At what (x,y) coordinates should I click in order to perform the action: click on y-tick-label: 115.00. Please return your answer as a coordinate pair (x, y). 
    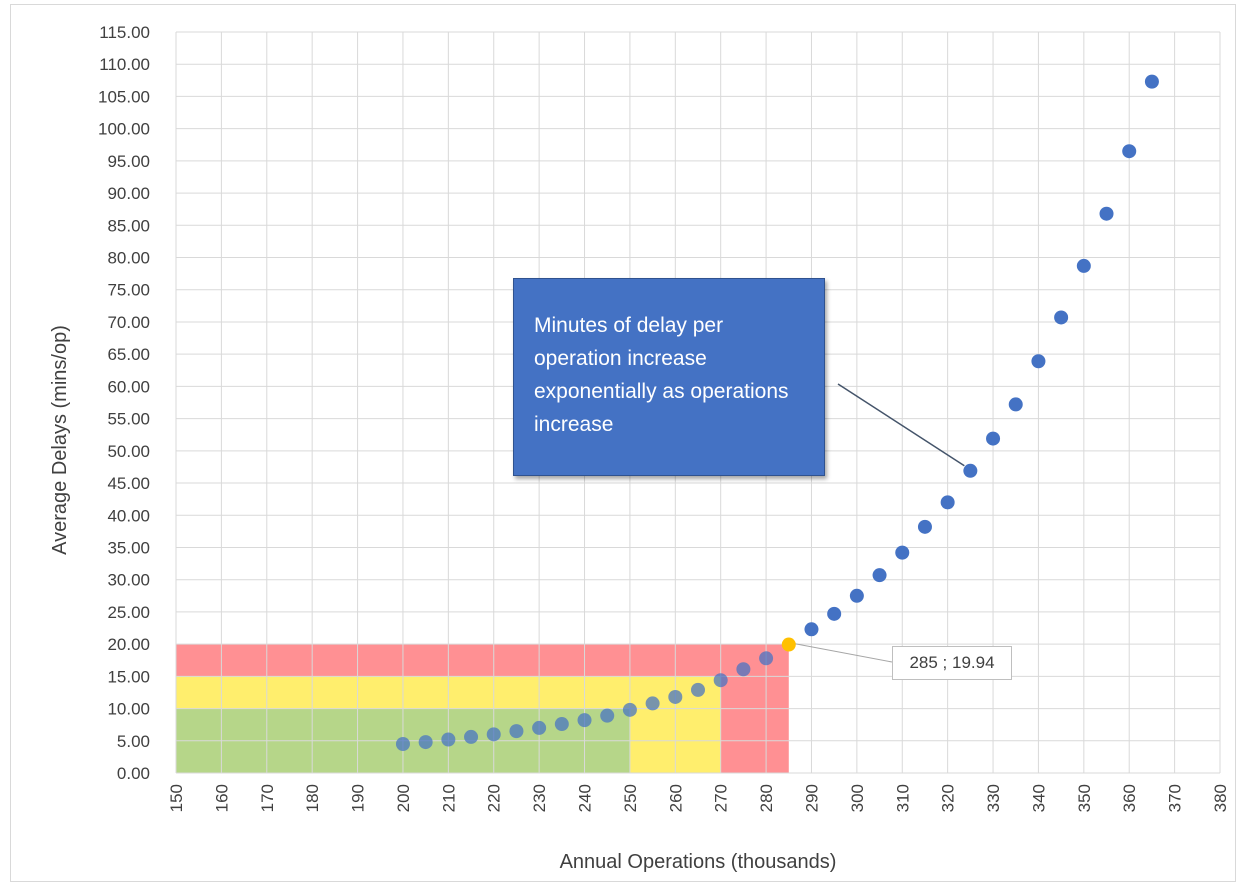
    Looking at the image, I should click on (124, 32).